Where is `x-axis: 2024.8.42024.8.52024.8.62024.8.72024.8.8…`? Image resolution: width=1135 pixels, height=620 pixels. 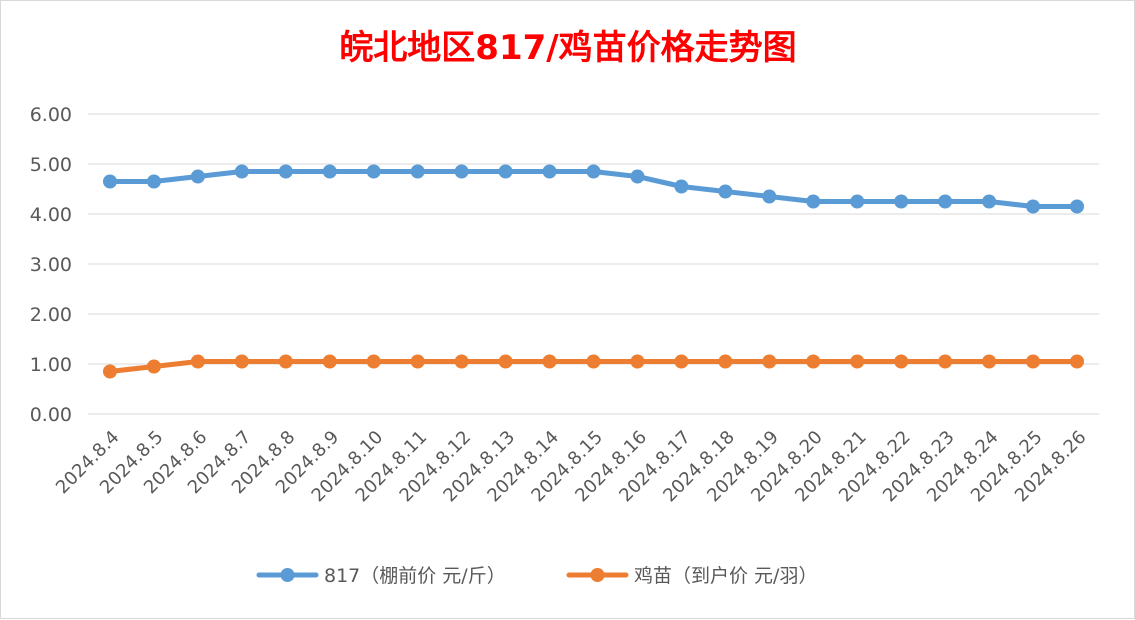 x-axis: 2024.8.42024.8.52024.8.62024.8.72024.8.8… is located at coordinates (571, 467).